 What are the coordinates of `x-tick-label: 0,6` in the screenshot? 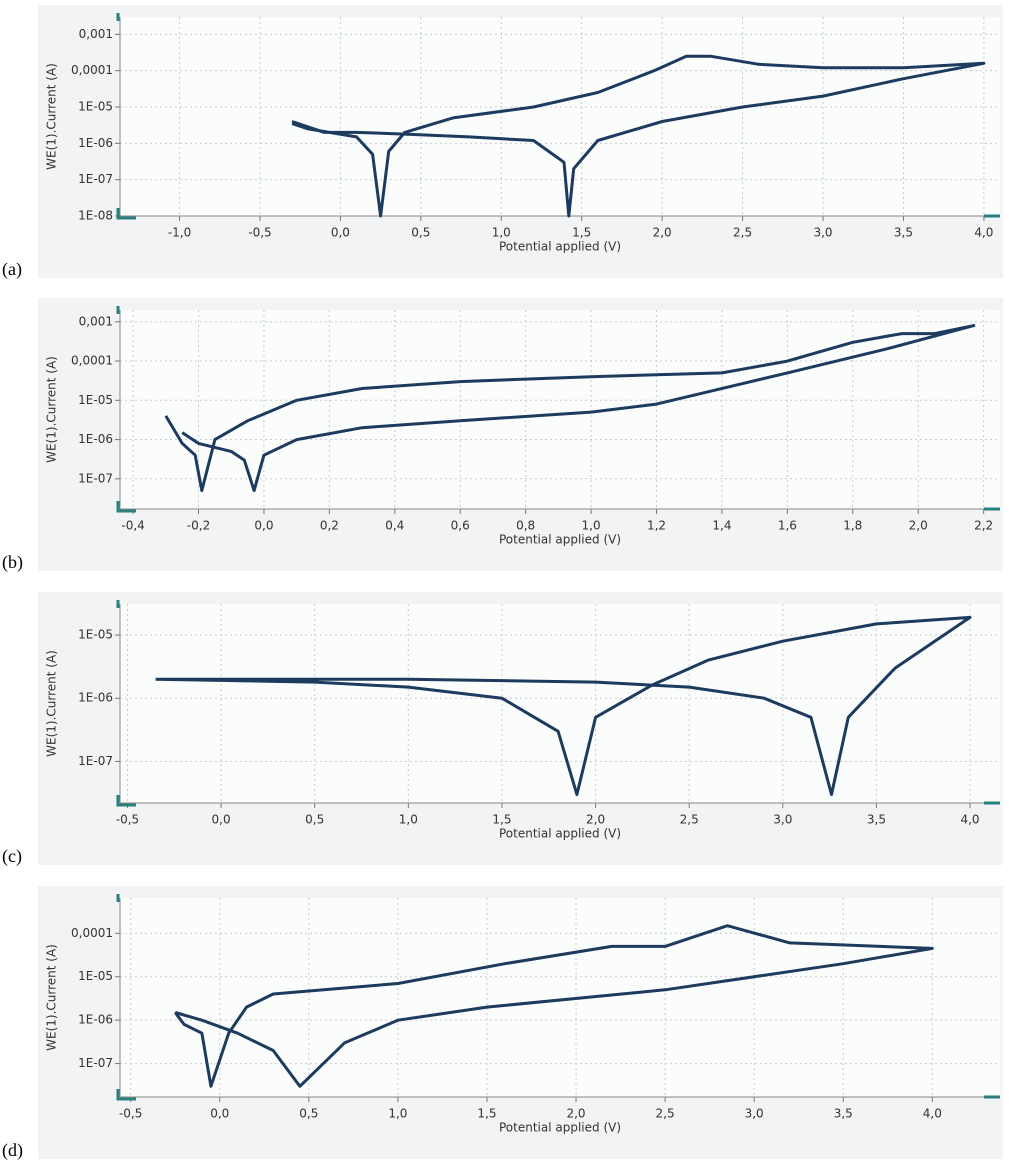 It's located at (460, 526).